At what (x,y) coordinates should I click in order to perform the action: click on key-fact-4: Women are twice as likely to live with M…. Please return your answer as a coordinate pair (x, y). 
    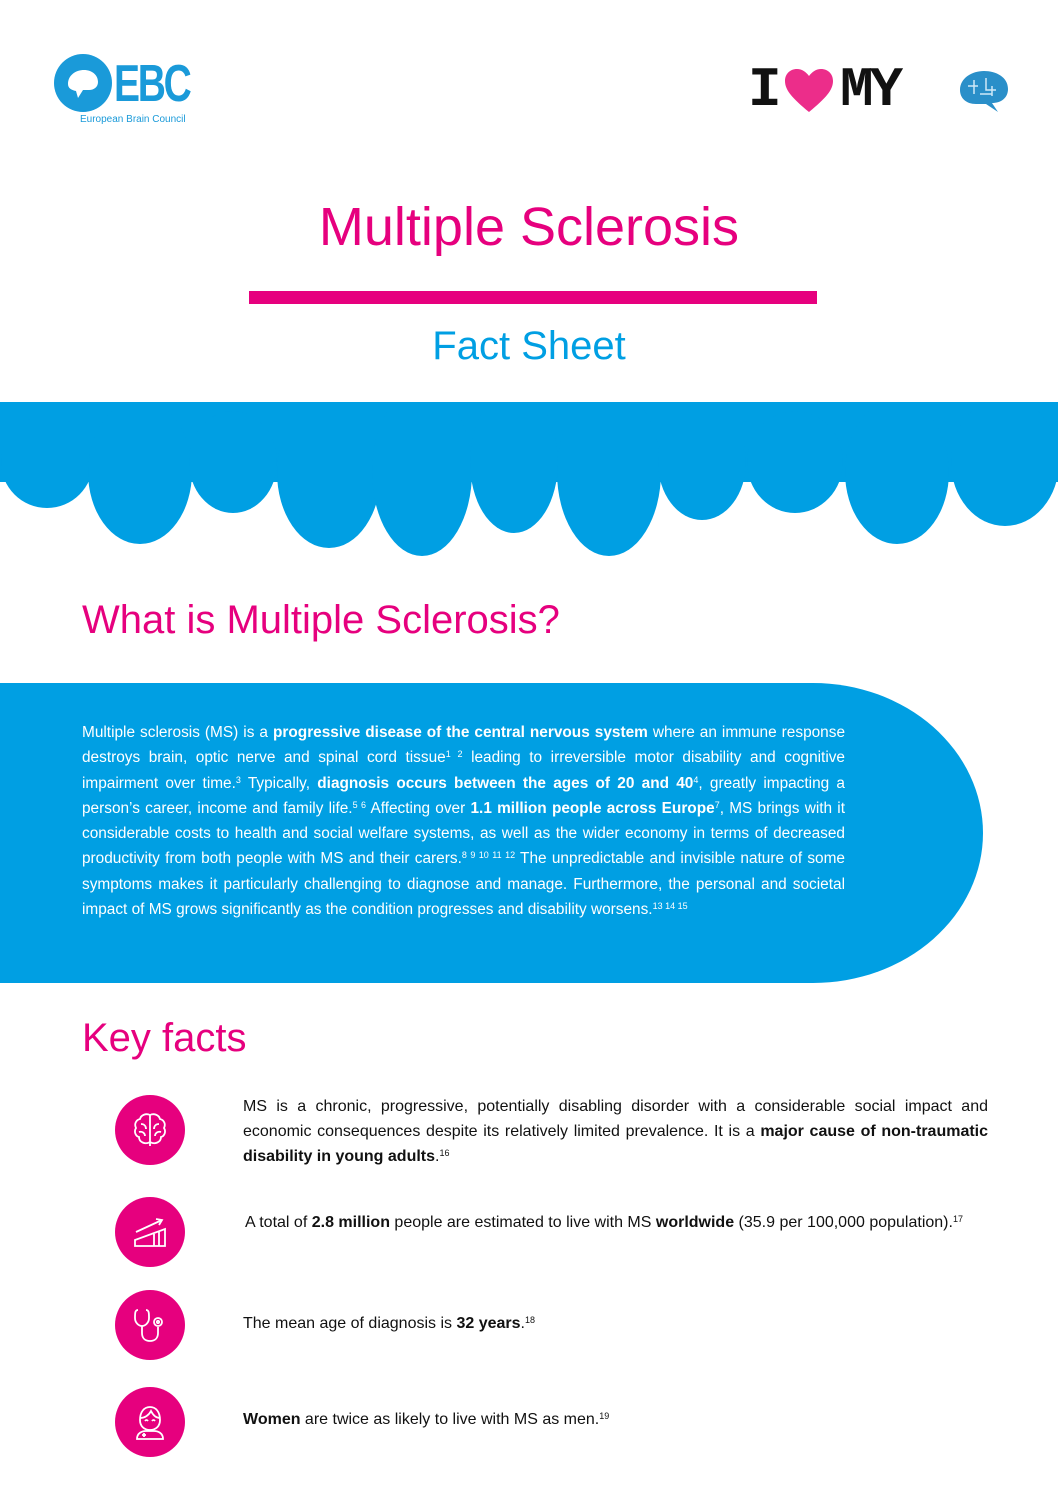
    Looking at the image, I should click on (623, 1419).